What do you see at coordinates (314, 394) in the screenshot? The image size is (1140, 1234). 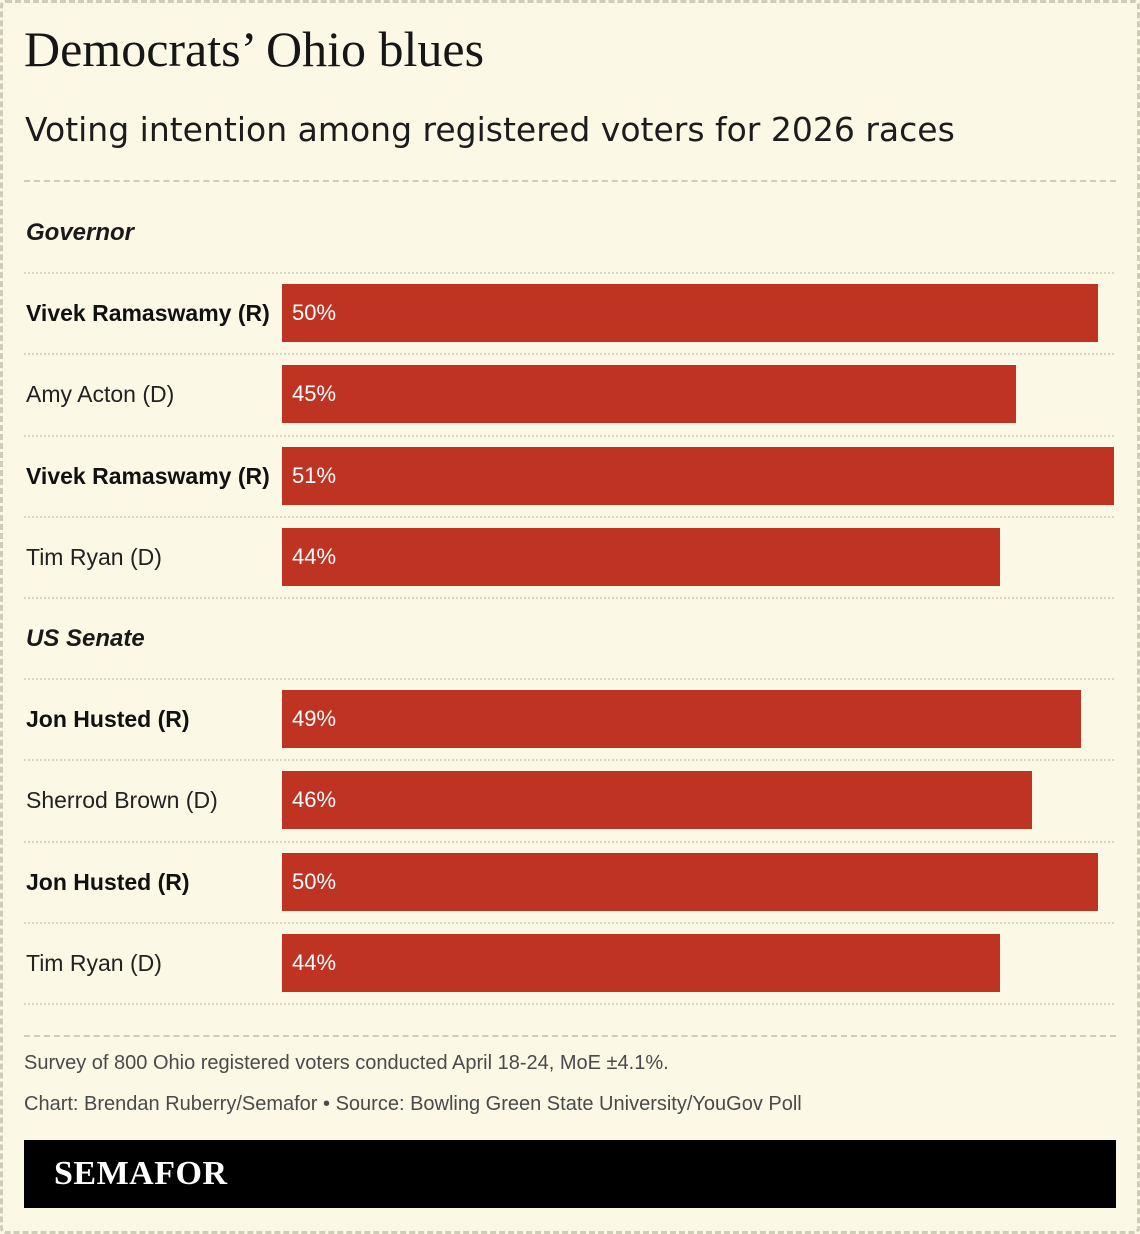 I see `bar-value-label: 45%` at bounding box center [314, 394].